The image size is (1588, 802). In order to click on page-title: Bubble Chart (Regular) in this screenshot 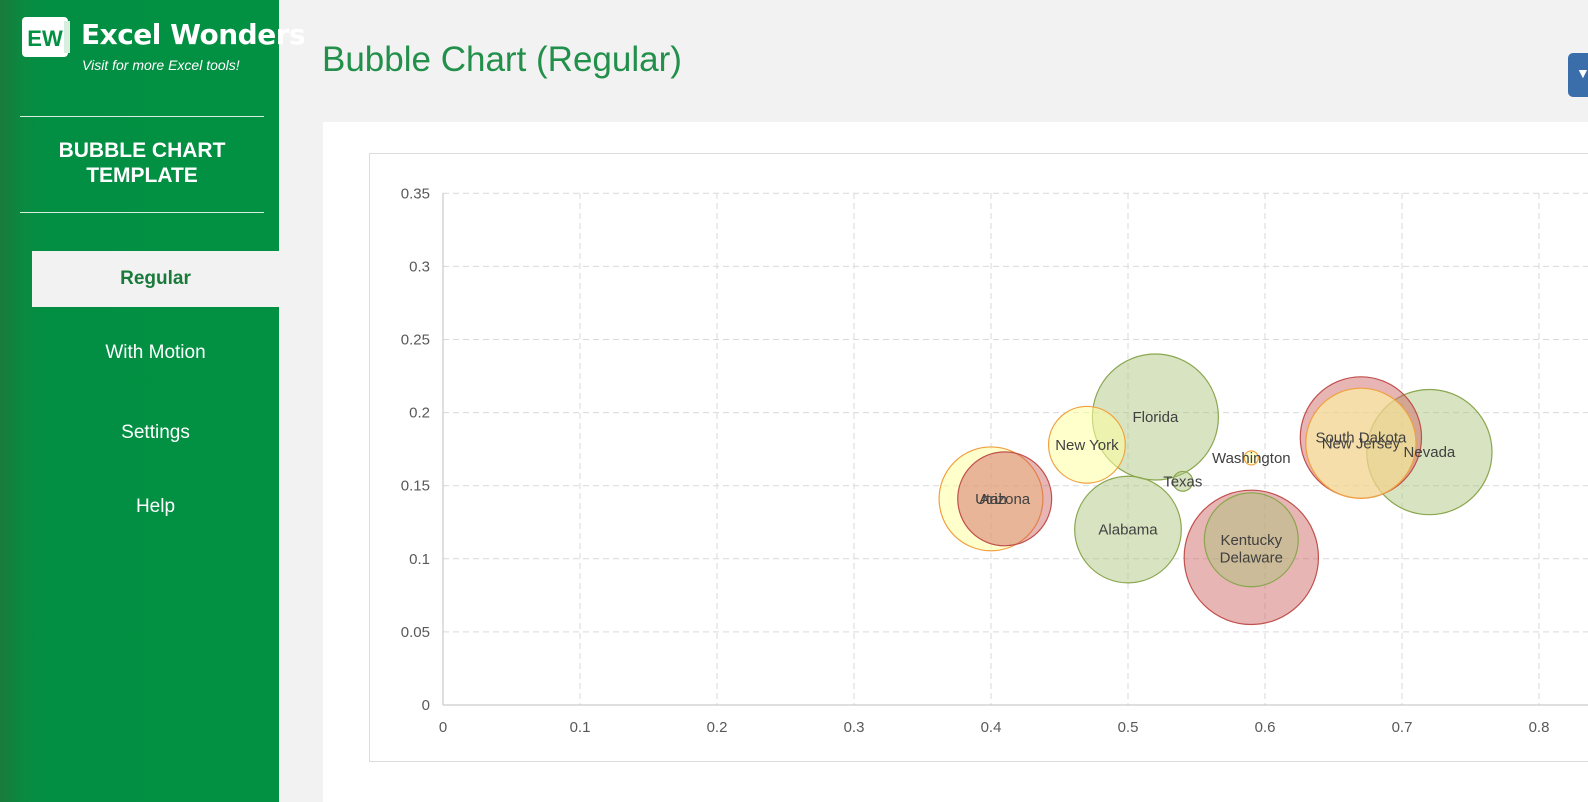, I will do `click(502, 59)`.